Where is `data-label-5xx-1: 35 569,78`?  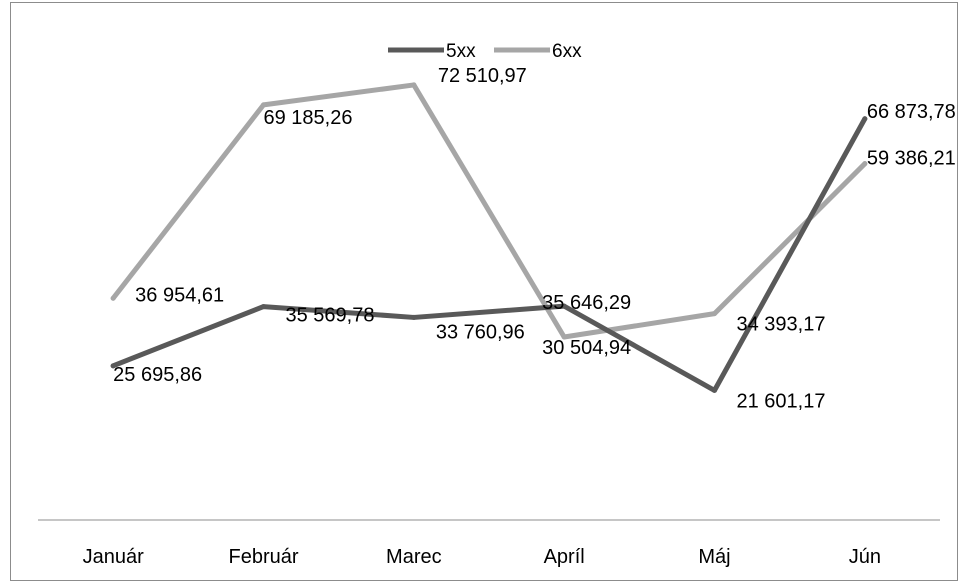
data-label-5xx-1: 35 569,78 is located at coordinates (330, 316).